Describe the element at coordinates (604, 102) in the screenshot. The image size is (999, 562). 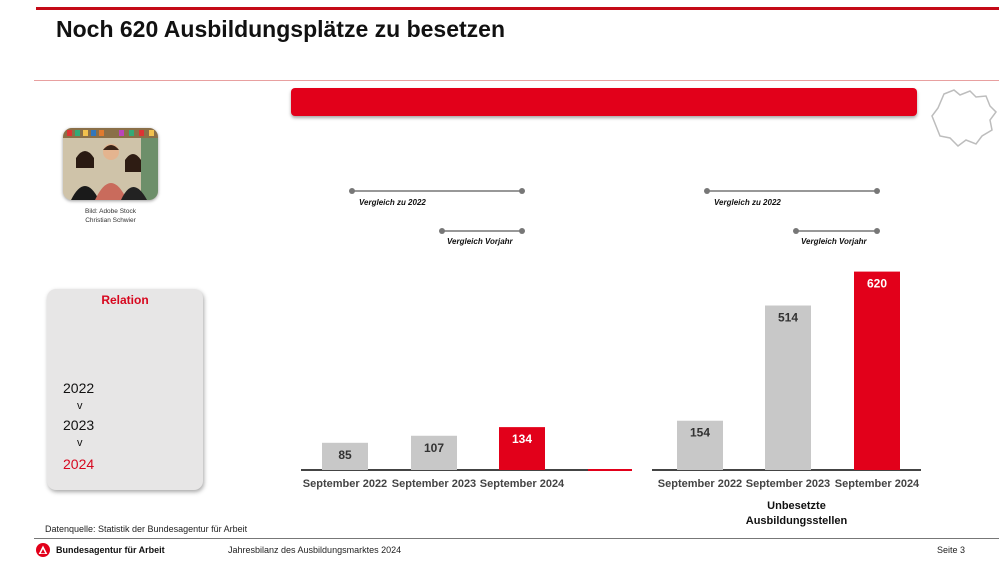
I see `red-banner` at that location.